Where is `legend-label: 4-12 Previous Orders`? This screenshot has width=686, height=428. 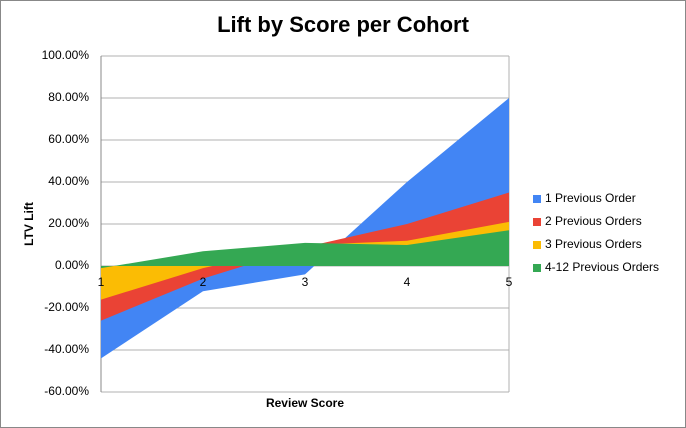
legend-label: 4-12 Previous Orders is located at coordinates (602, 267).